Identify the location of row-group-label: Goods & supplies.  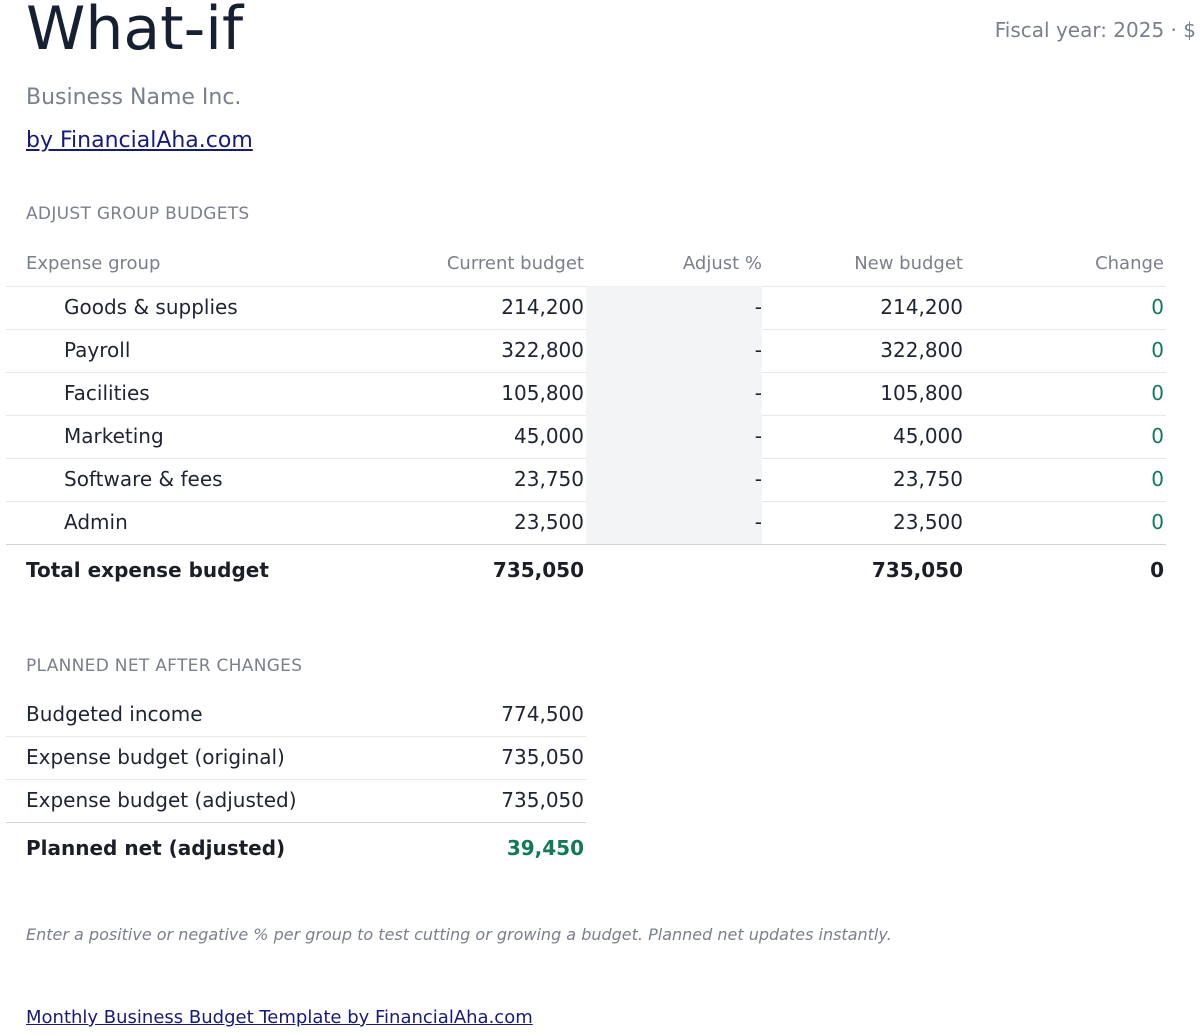
(151, 307).